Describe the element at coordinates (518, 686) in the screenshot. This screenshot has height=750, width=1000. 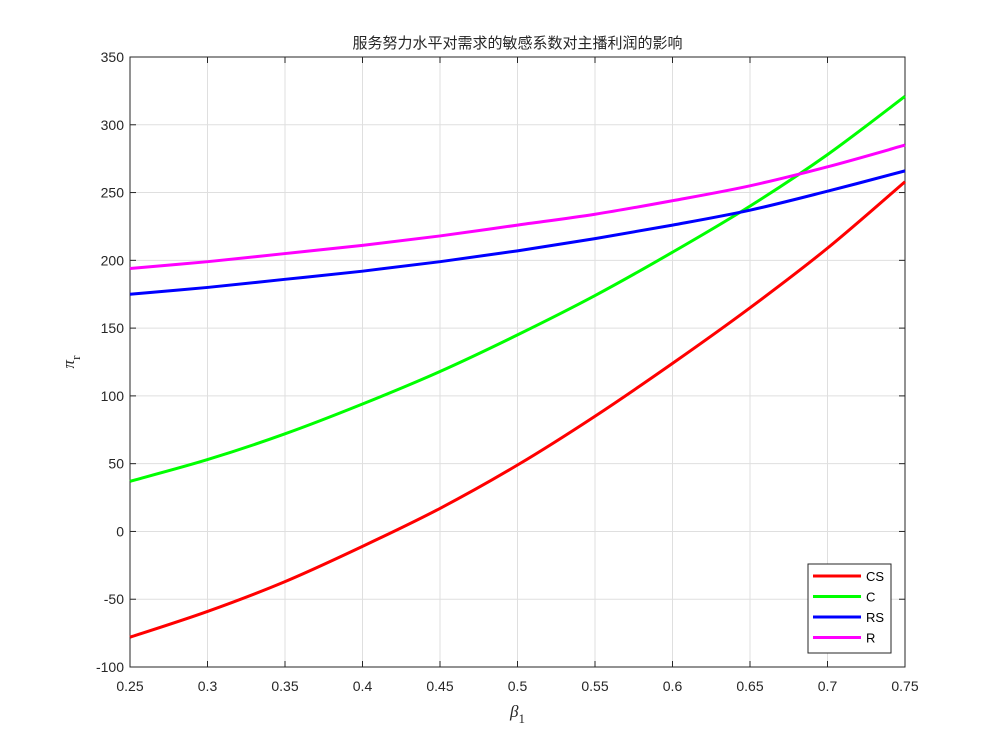
I see `x-tick-label: 0.5` at that location.